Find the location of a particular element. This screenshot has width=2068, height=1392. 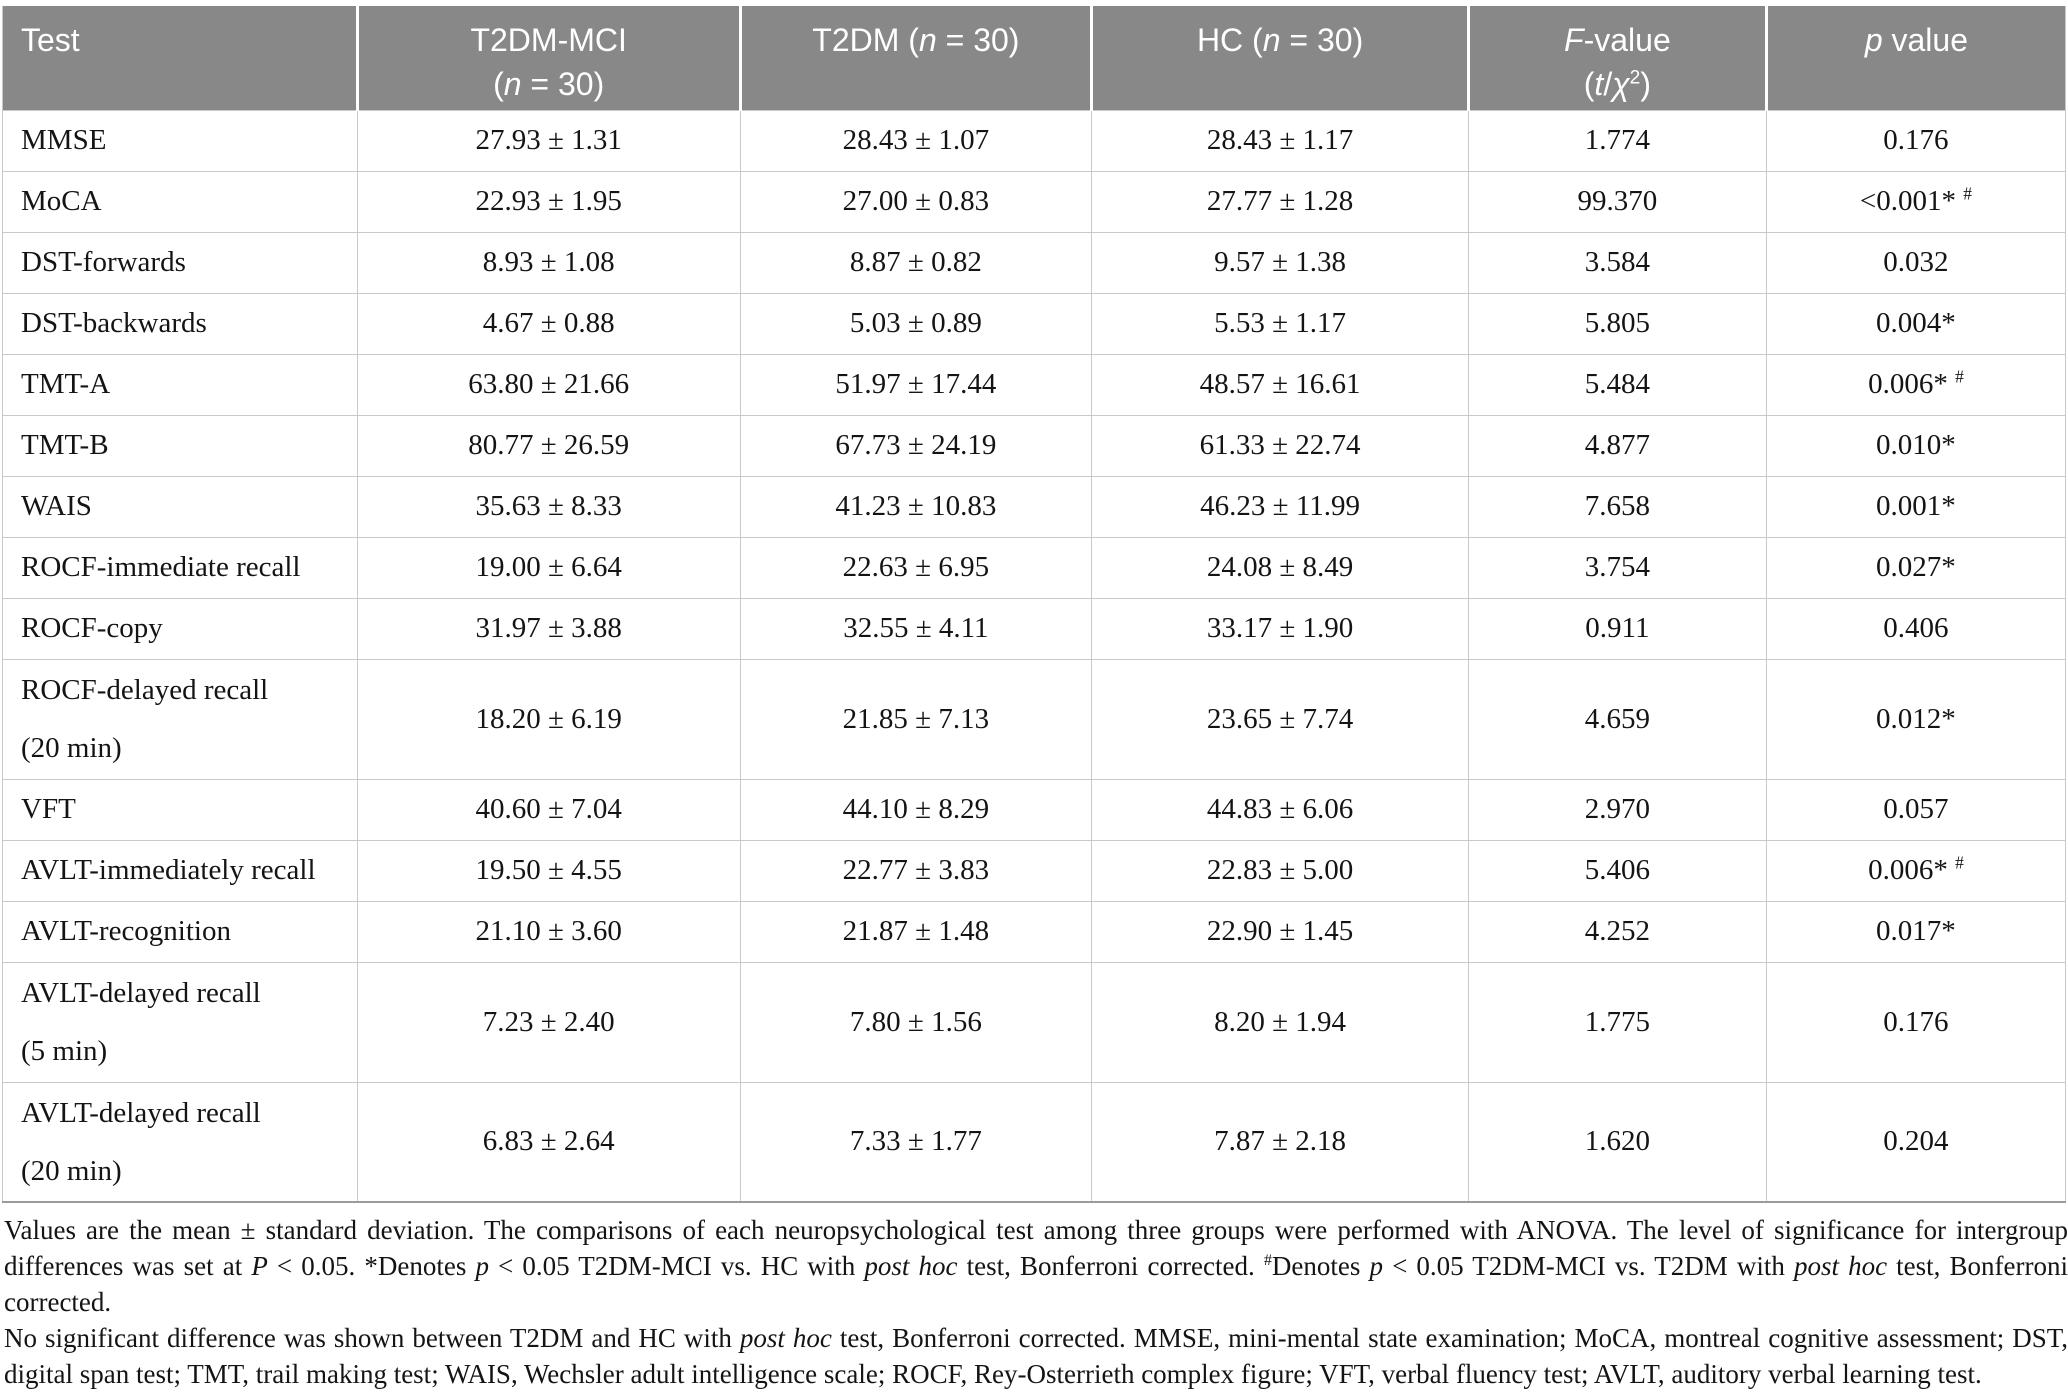

value-cell: 0.032 is located at coordinates (1915, 262).